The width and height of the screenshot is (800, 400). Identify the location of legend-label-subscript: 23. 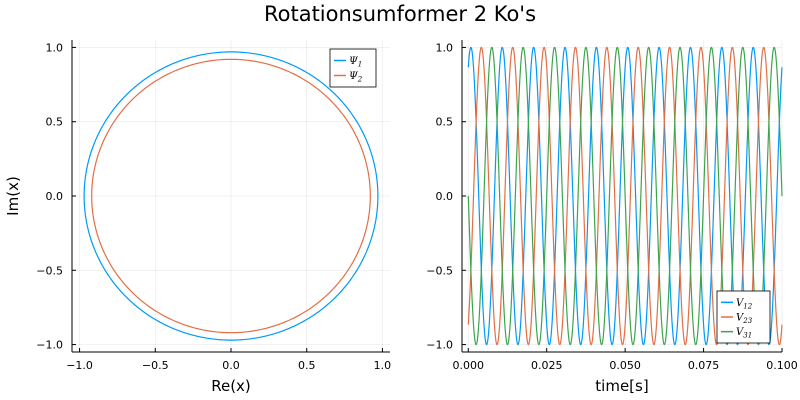
(747, 321).